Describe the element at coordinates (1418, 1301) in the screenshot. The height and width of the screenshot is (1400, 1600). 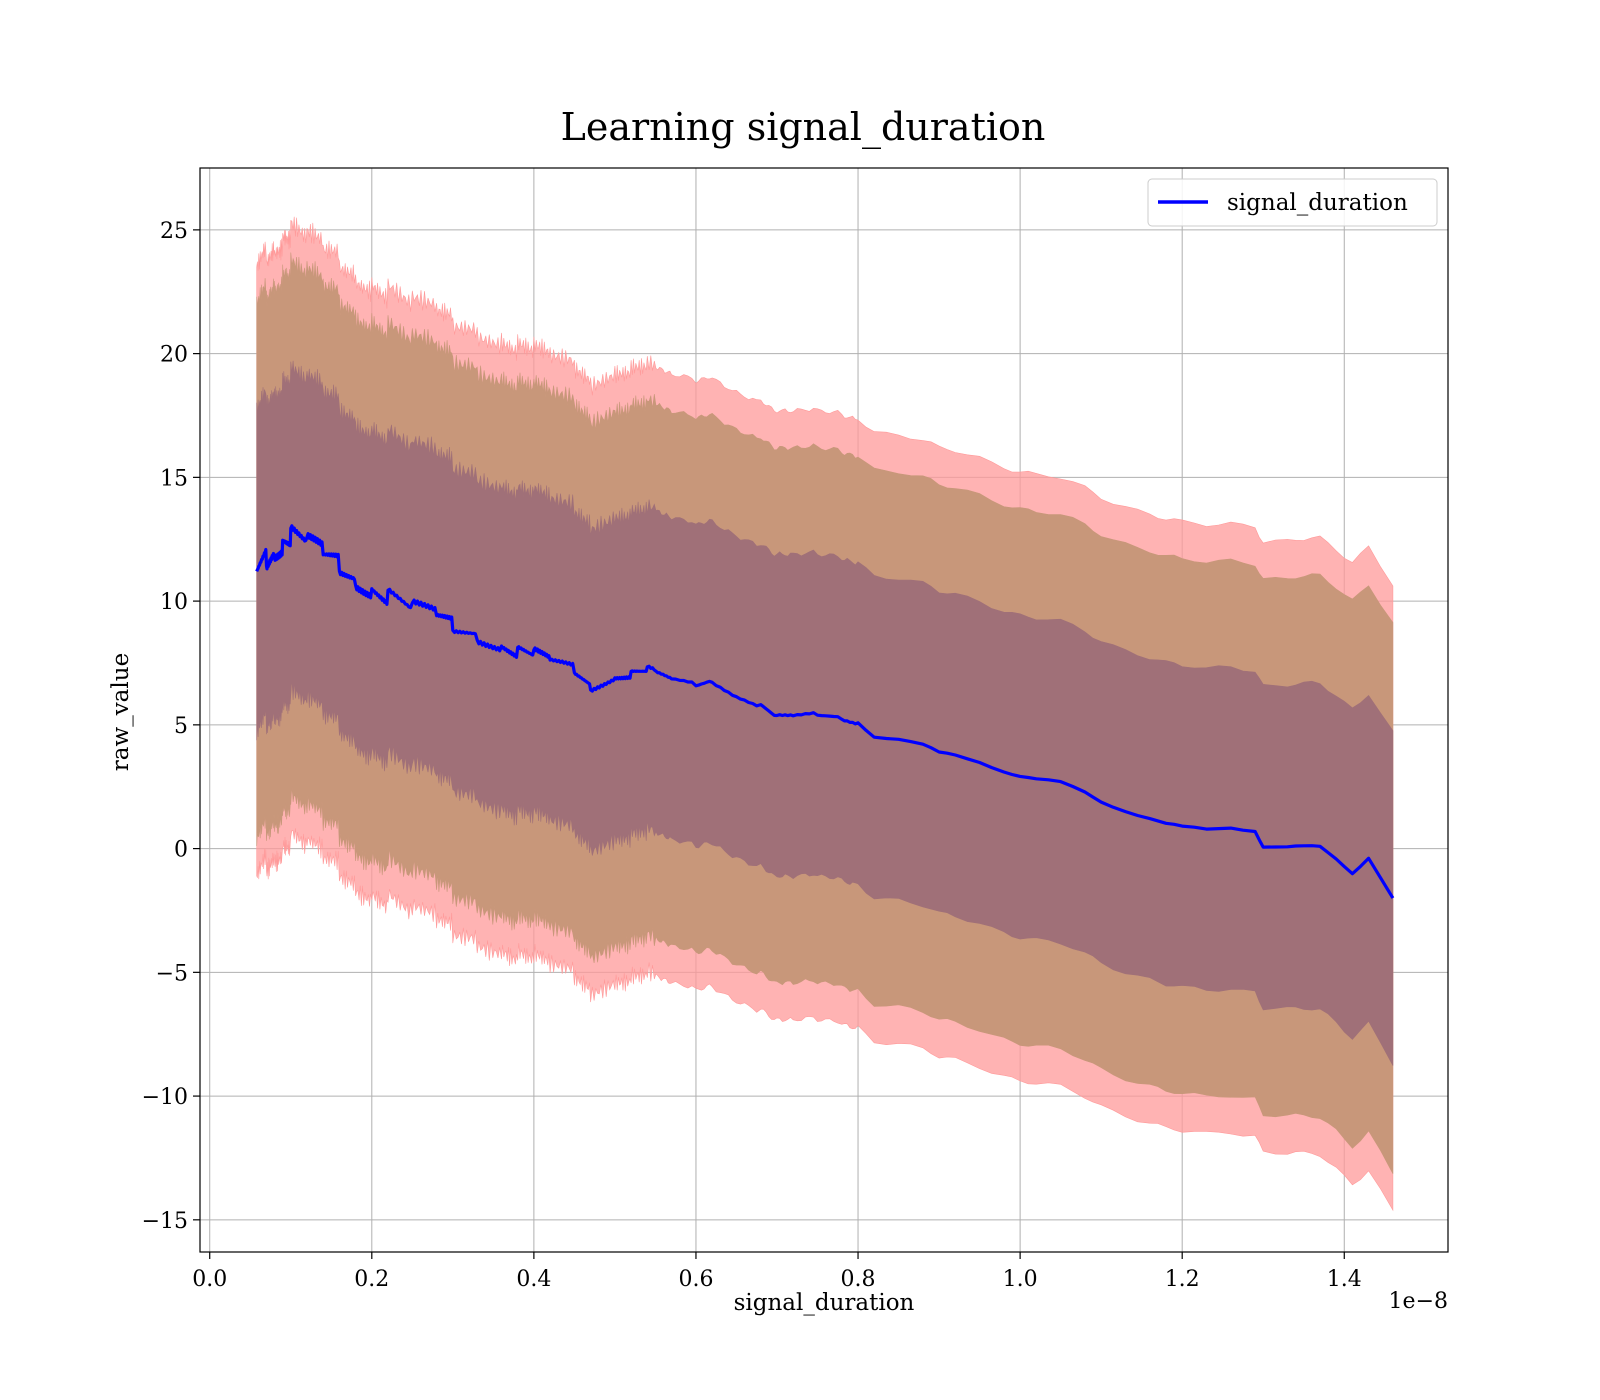
I see `x-axis-offset-label: 1e−8` at that location.